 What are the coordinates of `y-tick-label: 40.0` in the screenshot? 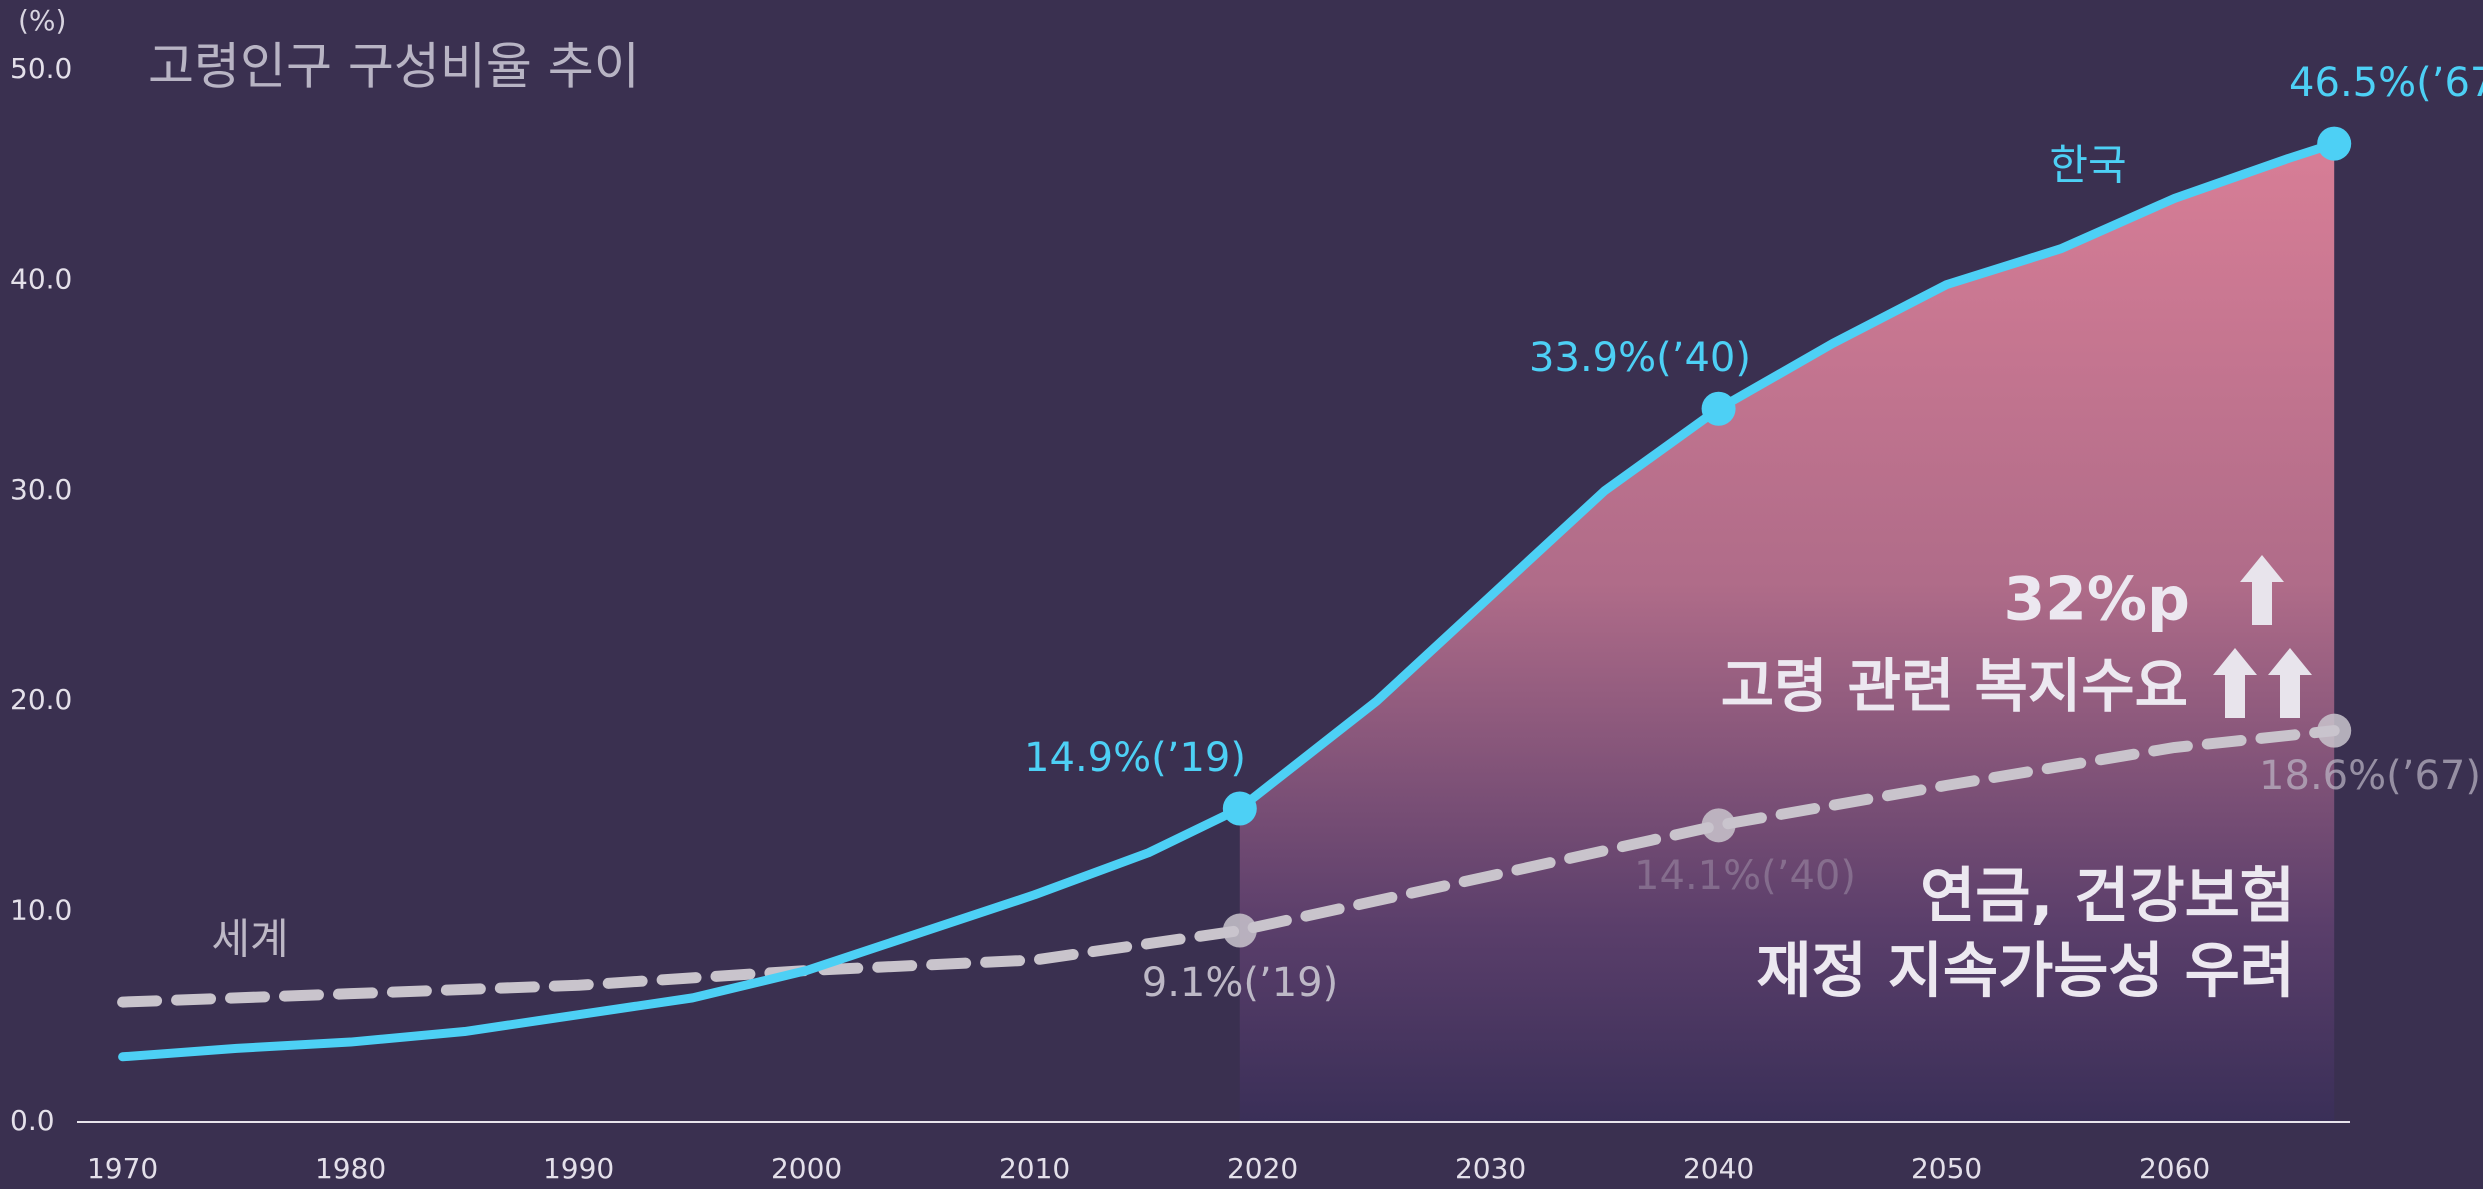 It's located at (41, 278).